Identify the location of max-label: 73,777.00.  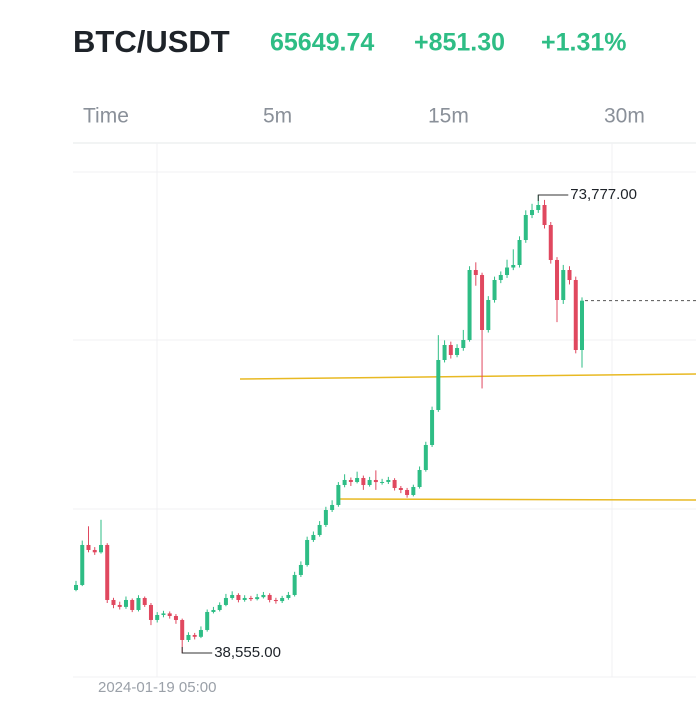
(603, 194).